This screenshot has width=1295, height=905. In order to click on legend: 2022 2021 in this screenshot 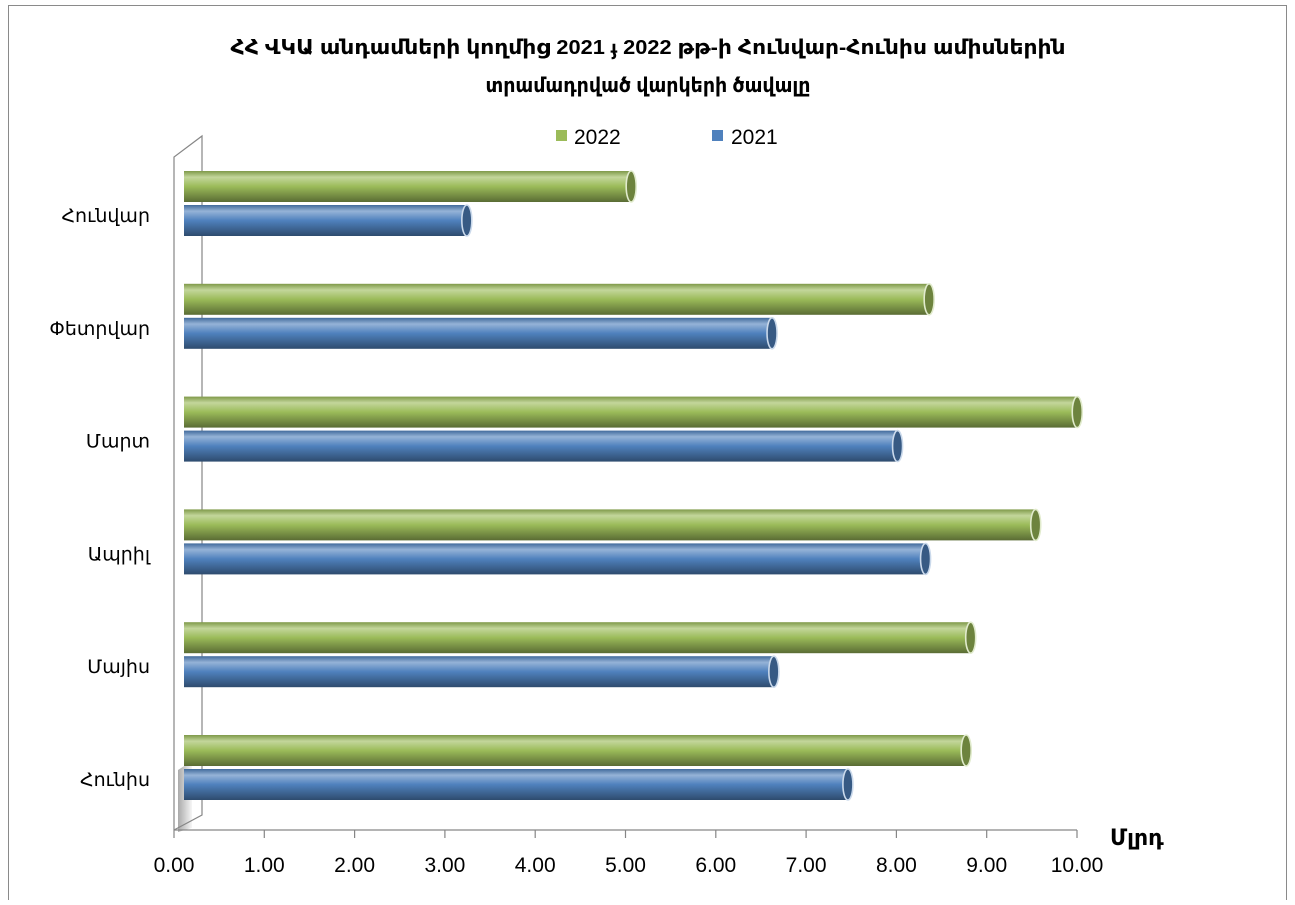, I will do `click(667, 137)`.